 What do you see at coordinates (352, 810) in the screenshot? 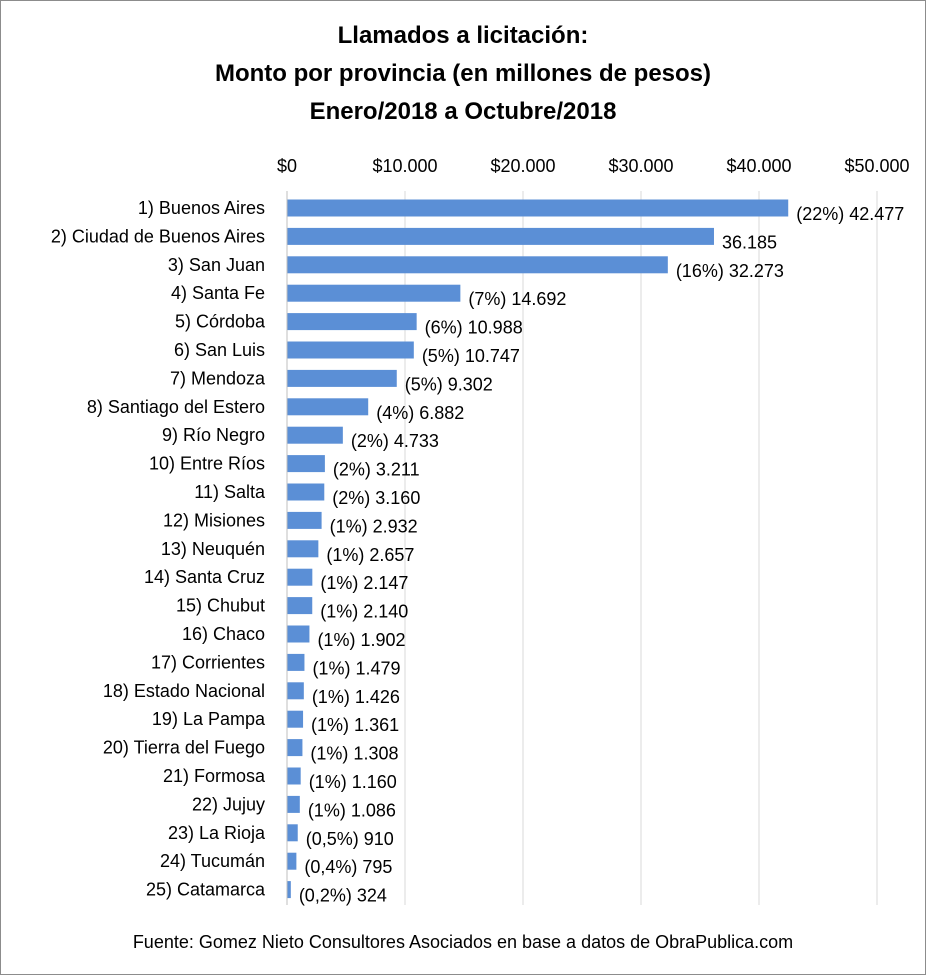
I see `data-label: (1%) 1.086` at bounding box center [352, 810].